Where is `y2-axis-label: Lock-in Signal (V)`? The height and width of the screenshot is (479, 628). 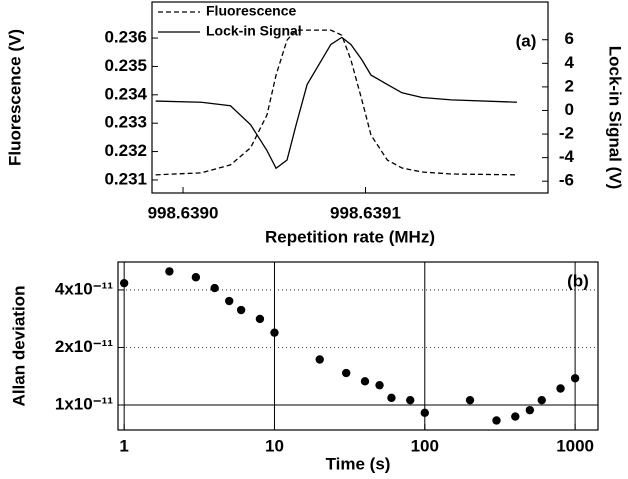 y2-axis-label: Lock-in Signal (V) is located at coordinates (615, 118).